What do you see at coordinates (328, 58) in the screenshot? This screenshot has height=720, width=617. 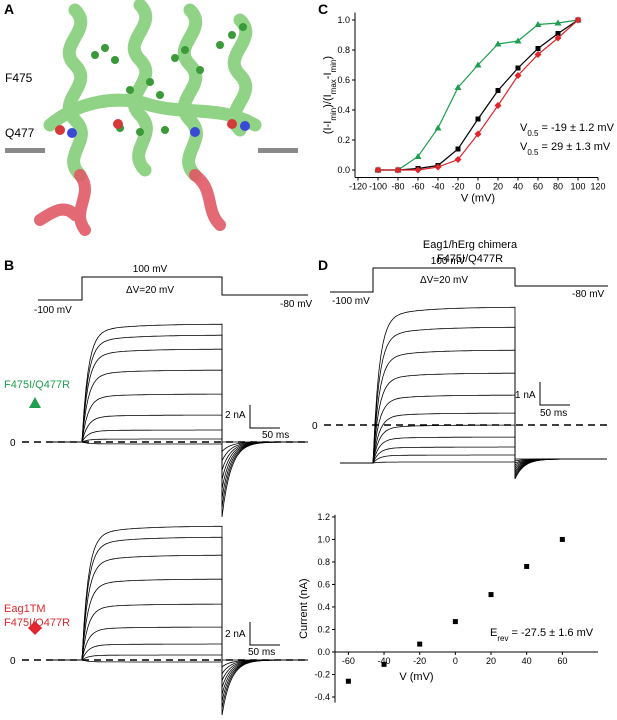 I see `text-part: )` at bounding box center [328, 58].